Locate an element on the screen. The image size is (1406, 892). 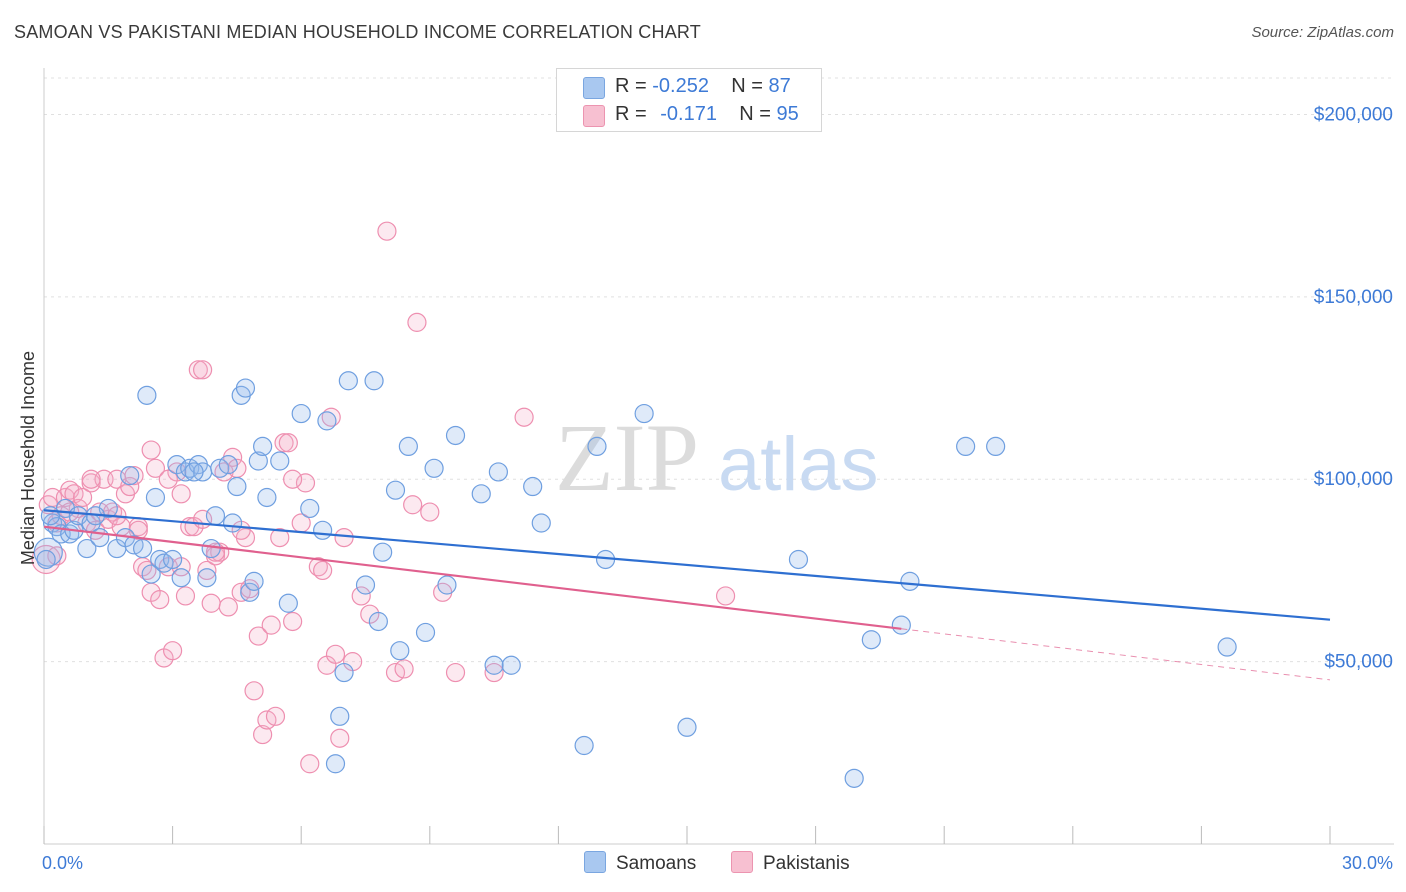
legend-swatch-samoans is located at coordinates (594, 88).